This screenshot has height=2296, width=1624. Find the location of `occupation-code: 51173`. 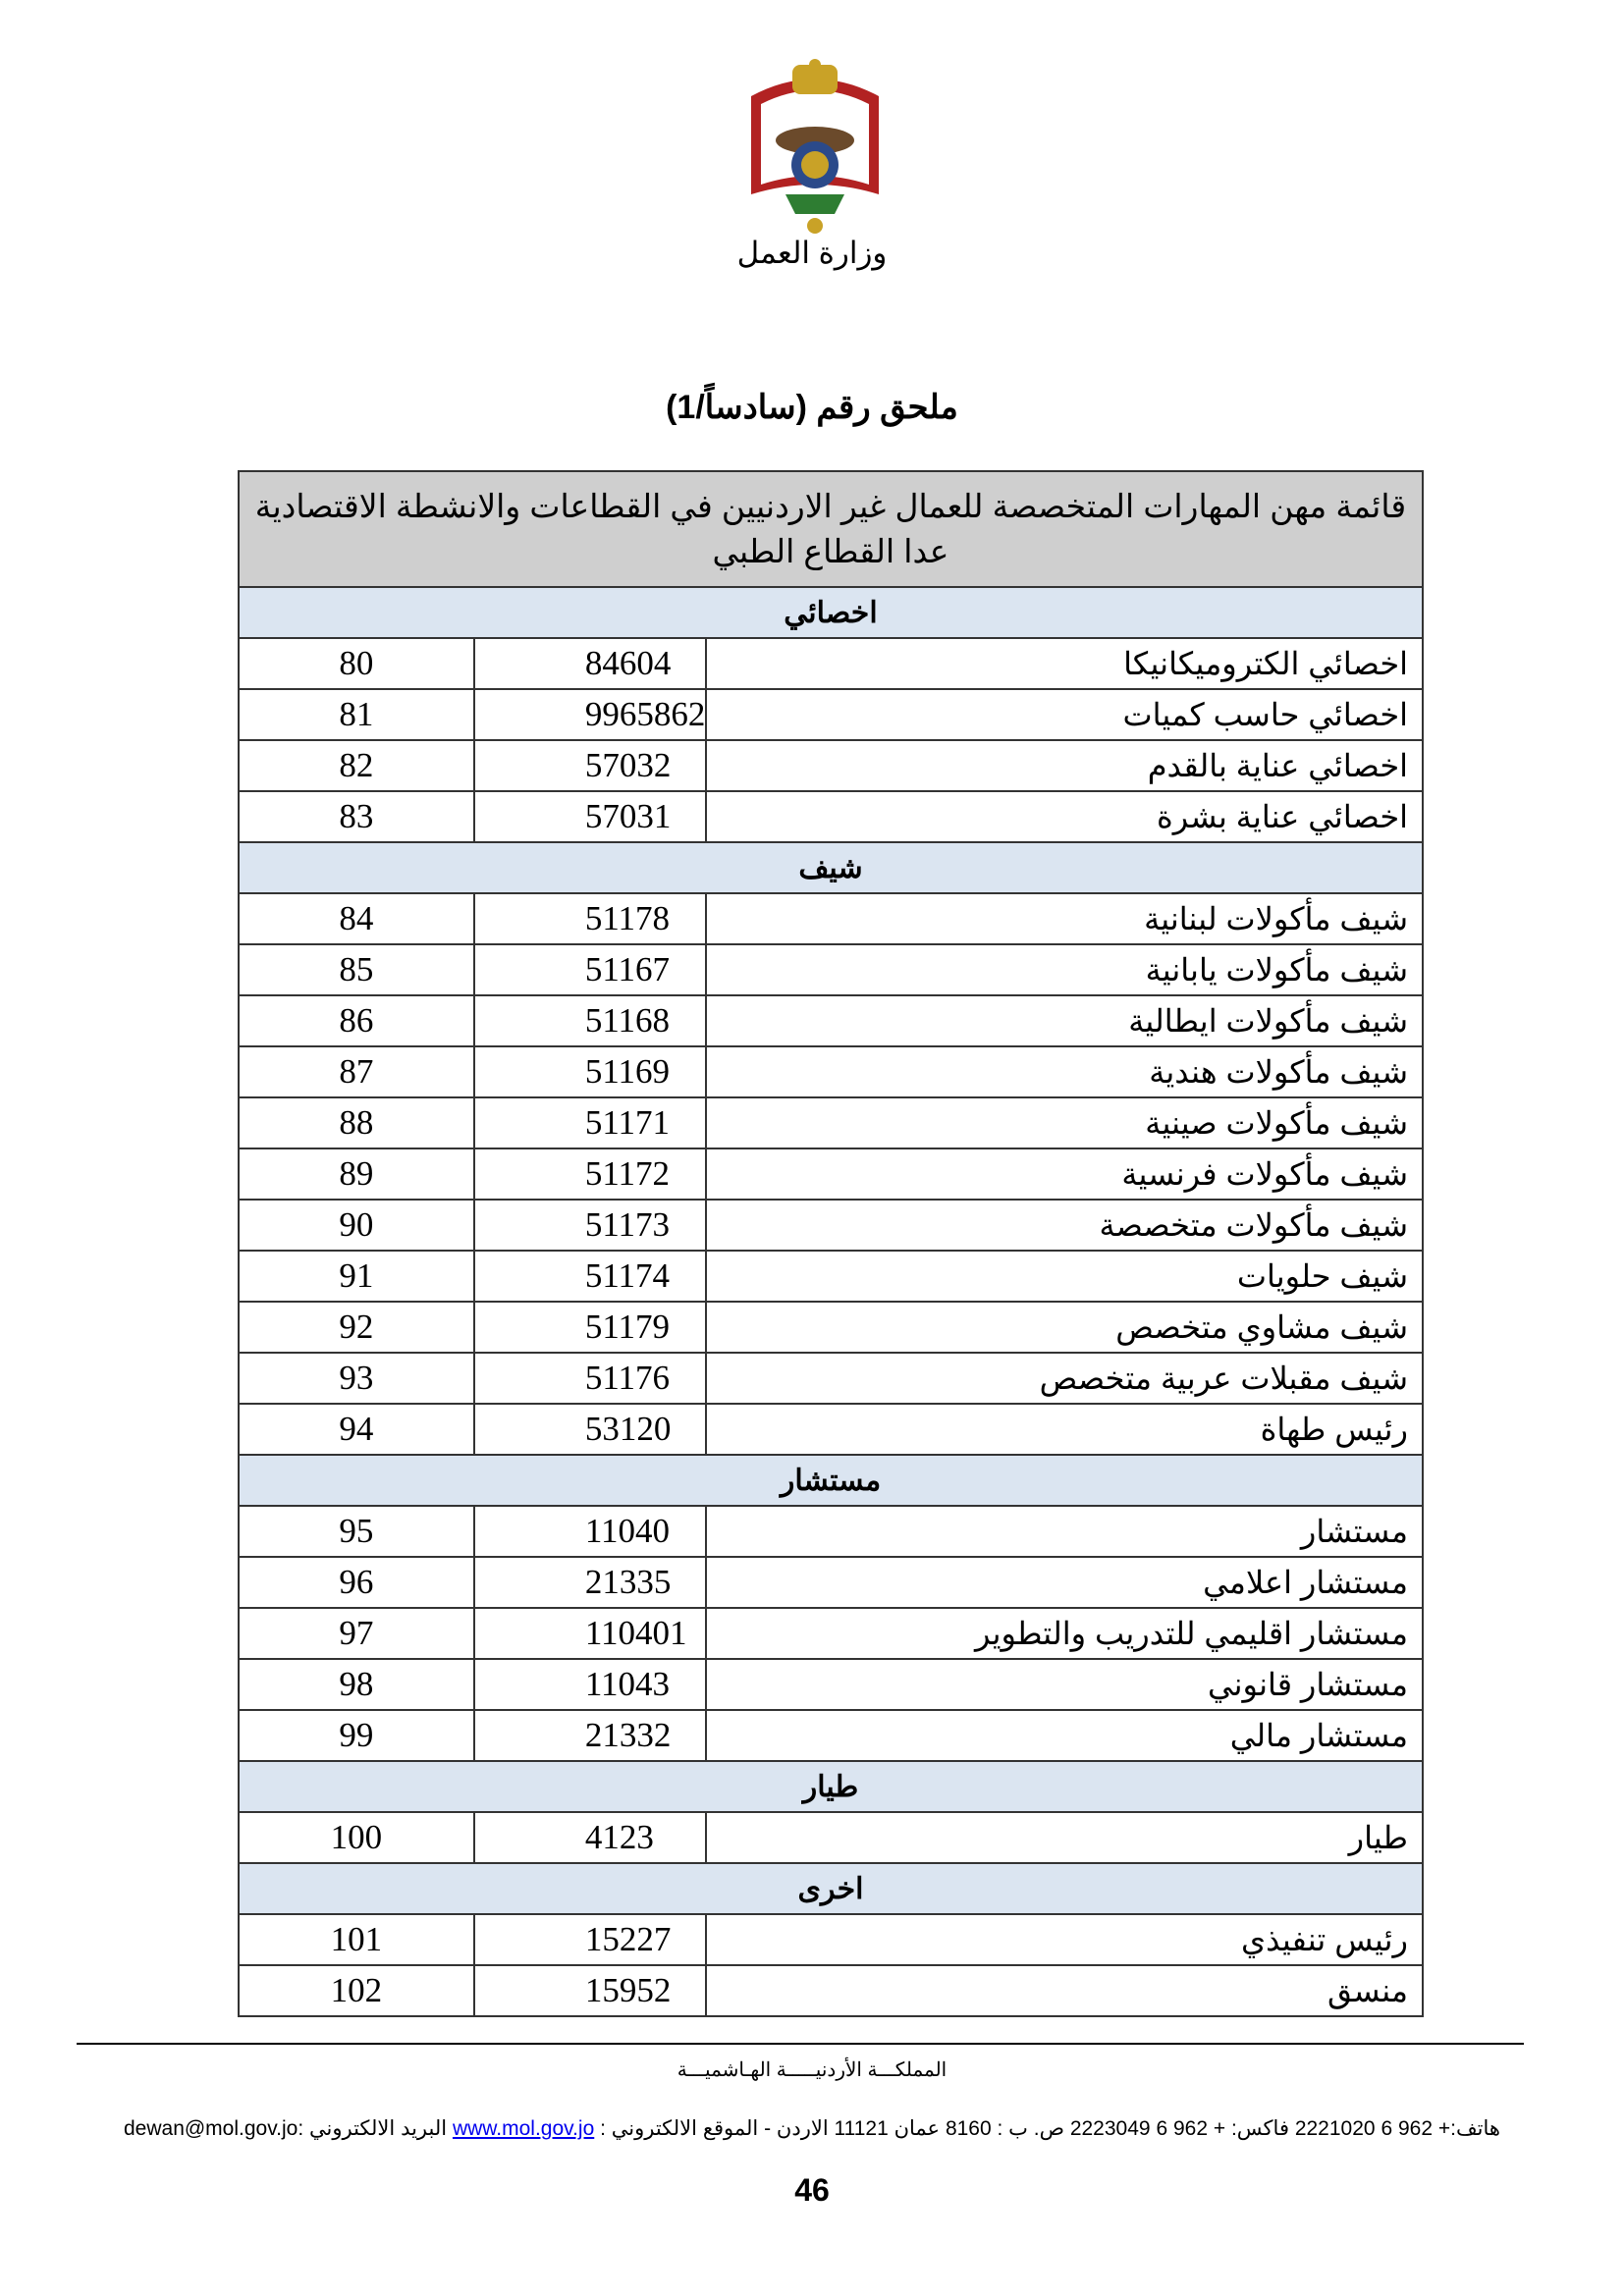

occupation-code: 51173 is located at coordinates (590, 1225).